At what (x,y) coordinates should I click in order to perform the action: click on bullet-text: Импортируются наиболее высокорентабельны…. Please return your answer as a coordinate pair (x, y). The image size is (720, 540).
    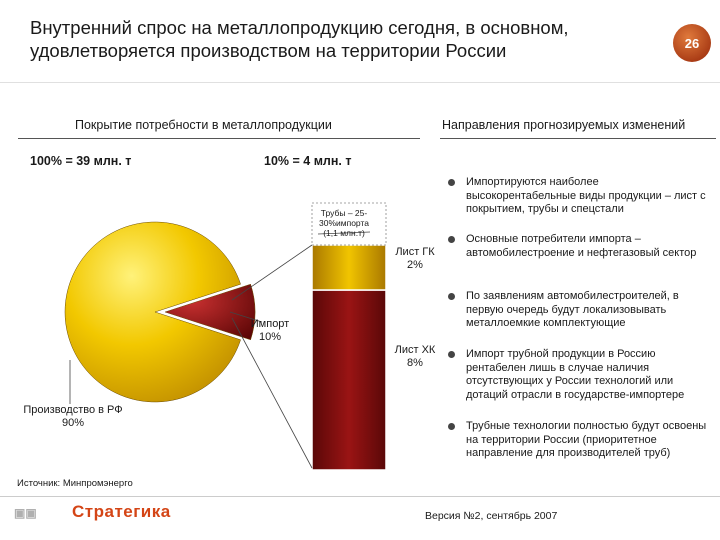
    Looking at the image, I should click on (586, 195).